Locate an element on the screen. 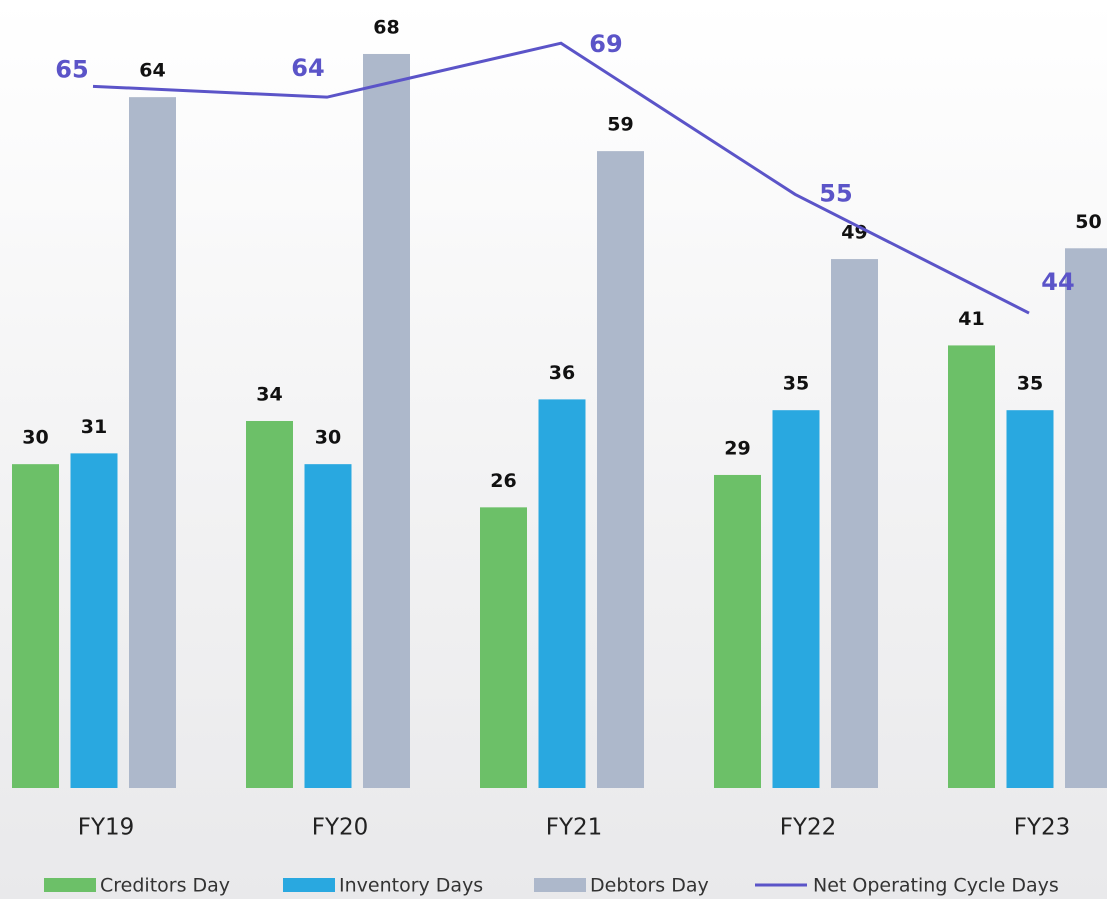 The image size is (1107, 899). data-label: 31 is located at coordinates (94, 427).